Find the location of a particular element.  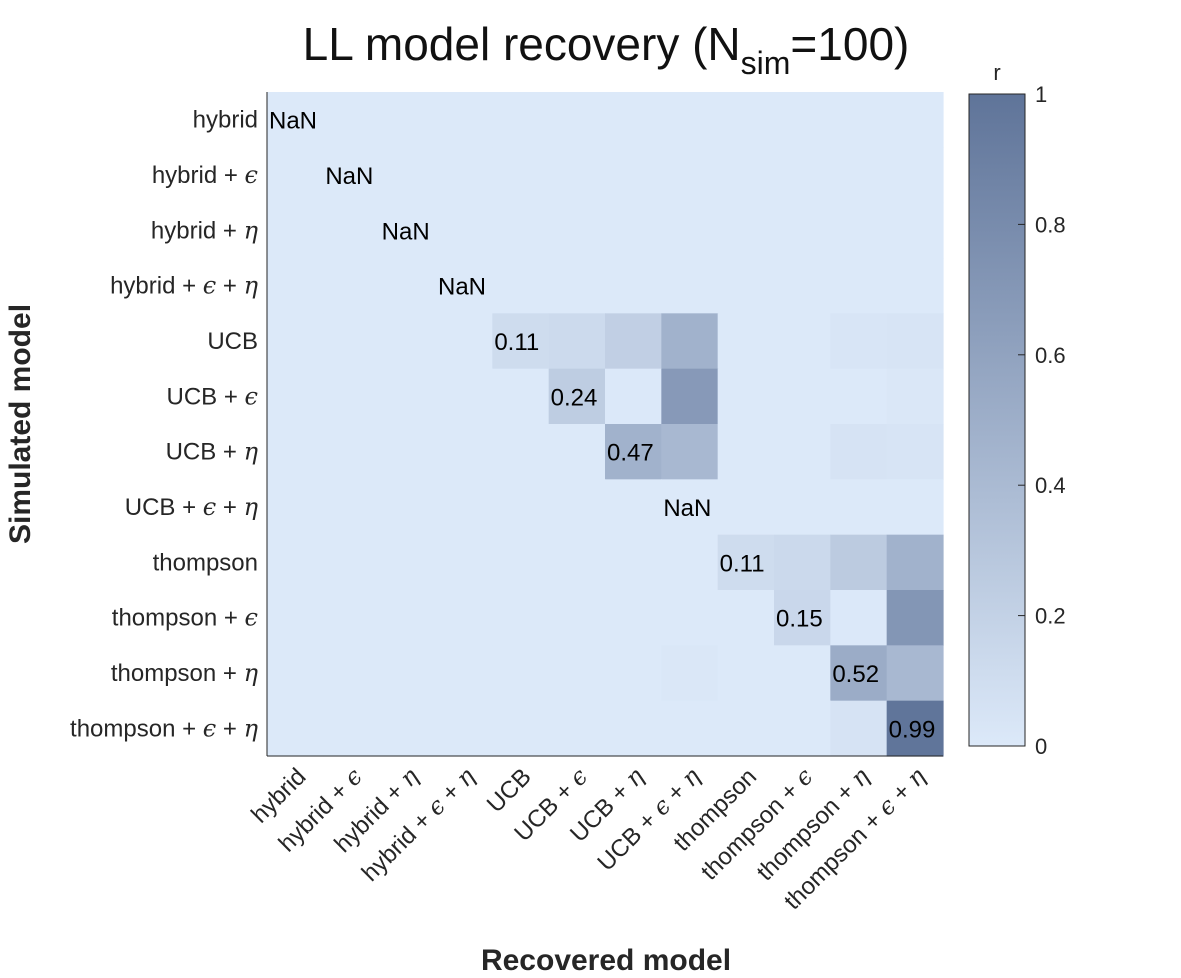

heatmap-cell-r11-c8 is located at coordinates (746, 728).